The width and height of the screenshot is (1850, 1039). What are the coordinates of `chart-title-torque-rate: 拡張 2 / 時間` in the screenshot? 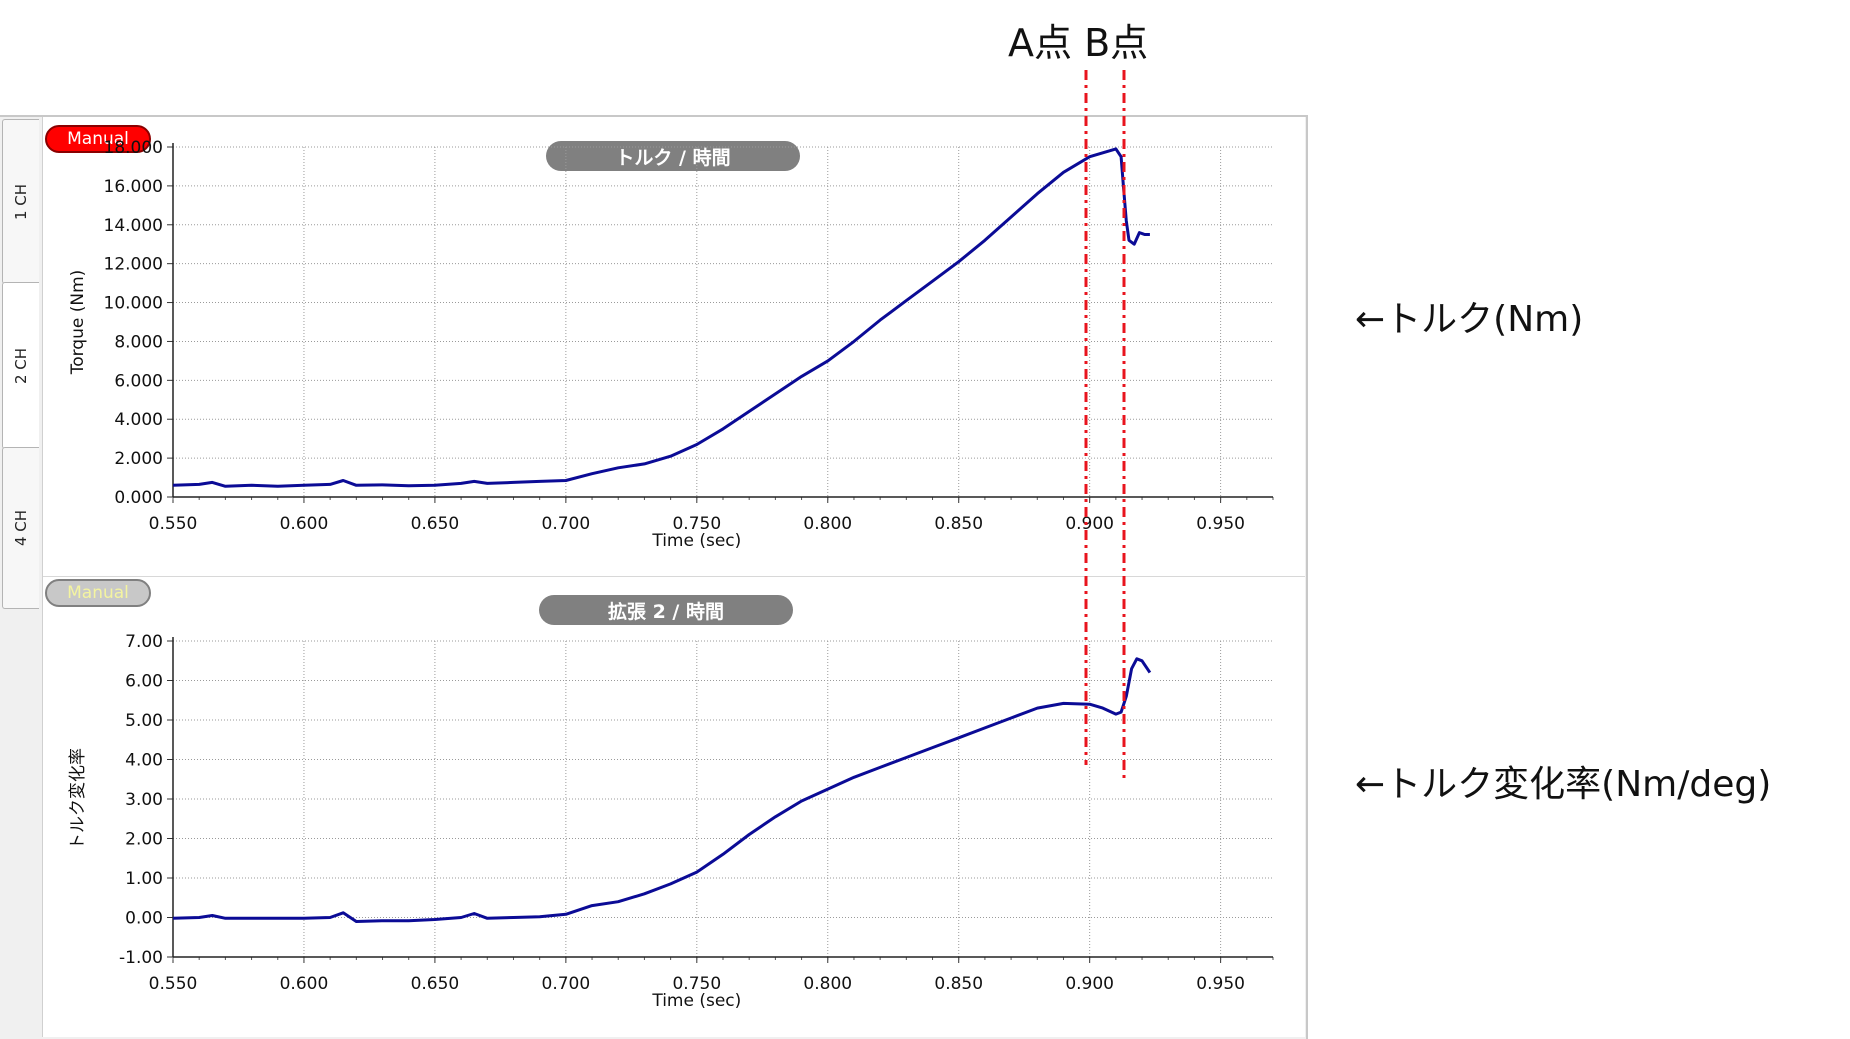 It's located at (666, 610).